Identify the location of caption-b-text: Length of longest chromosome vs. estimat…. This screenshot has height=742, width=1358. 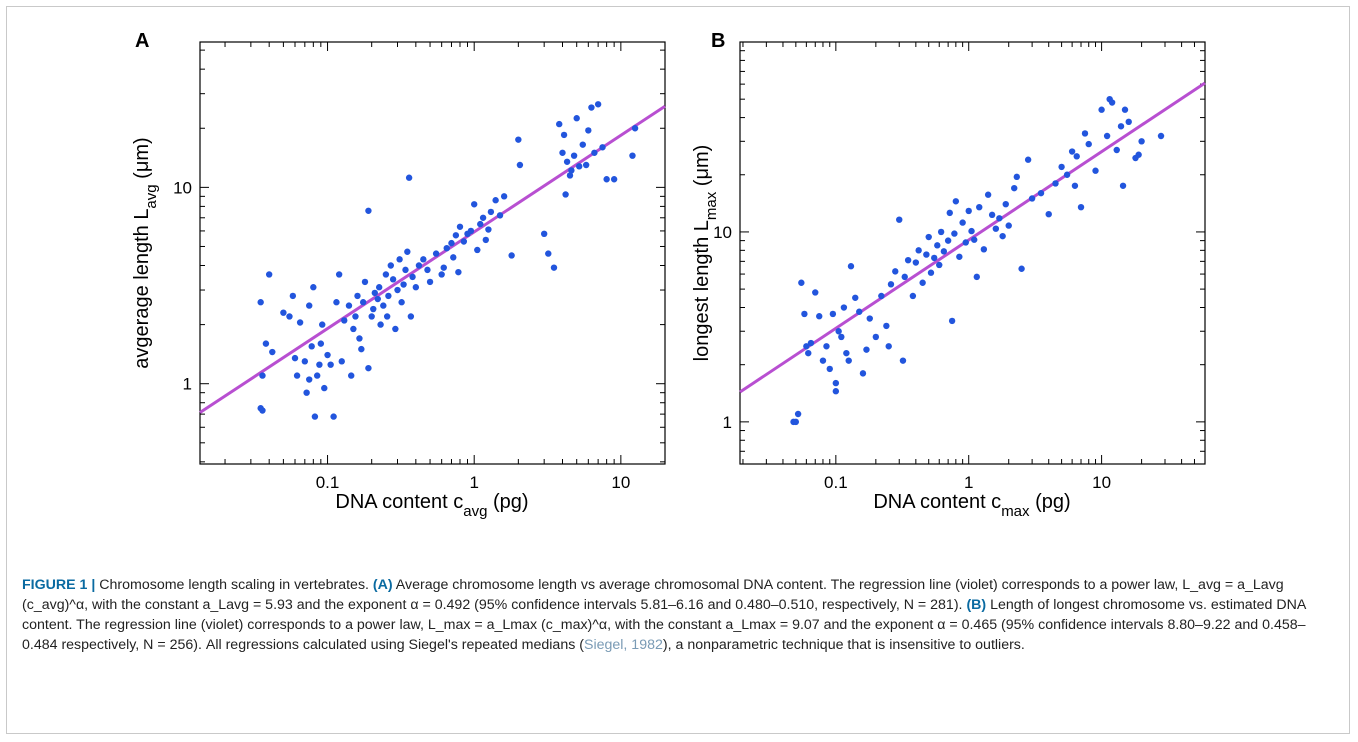
(664, 615).